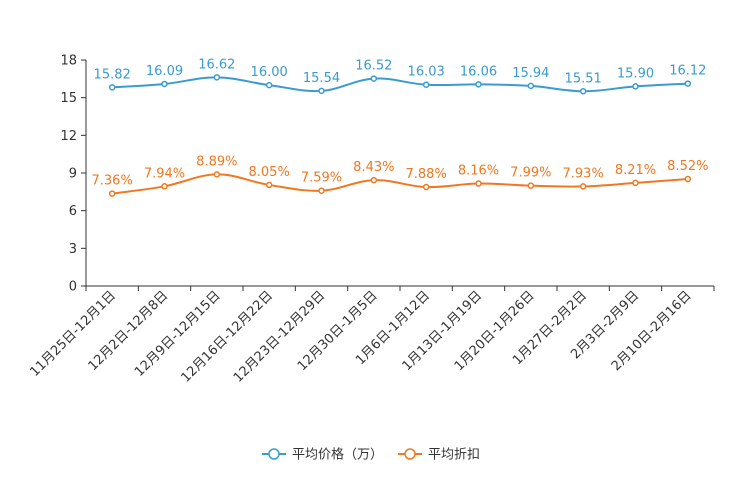 This screenshot has width=744, height=496. Describe the element at coordinates (478, 71) in the screenshot. I see `data-label: 16.06` at that location.